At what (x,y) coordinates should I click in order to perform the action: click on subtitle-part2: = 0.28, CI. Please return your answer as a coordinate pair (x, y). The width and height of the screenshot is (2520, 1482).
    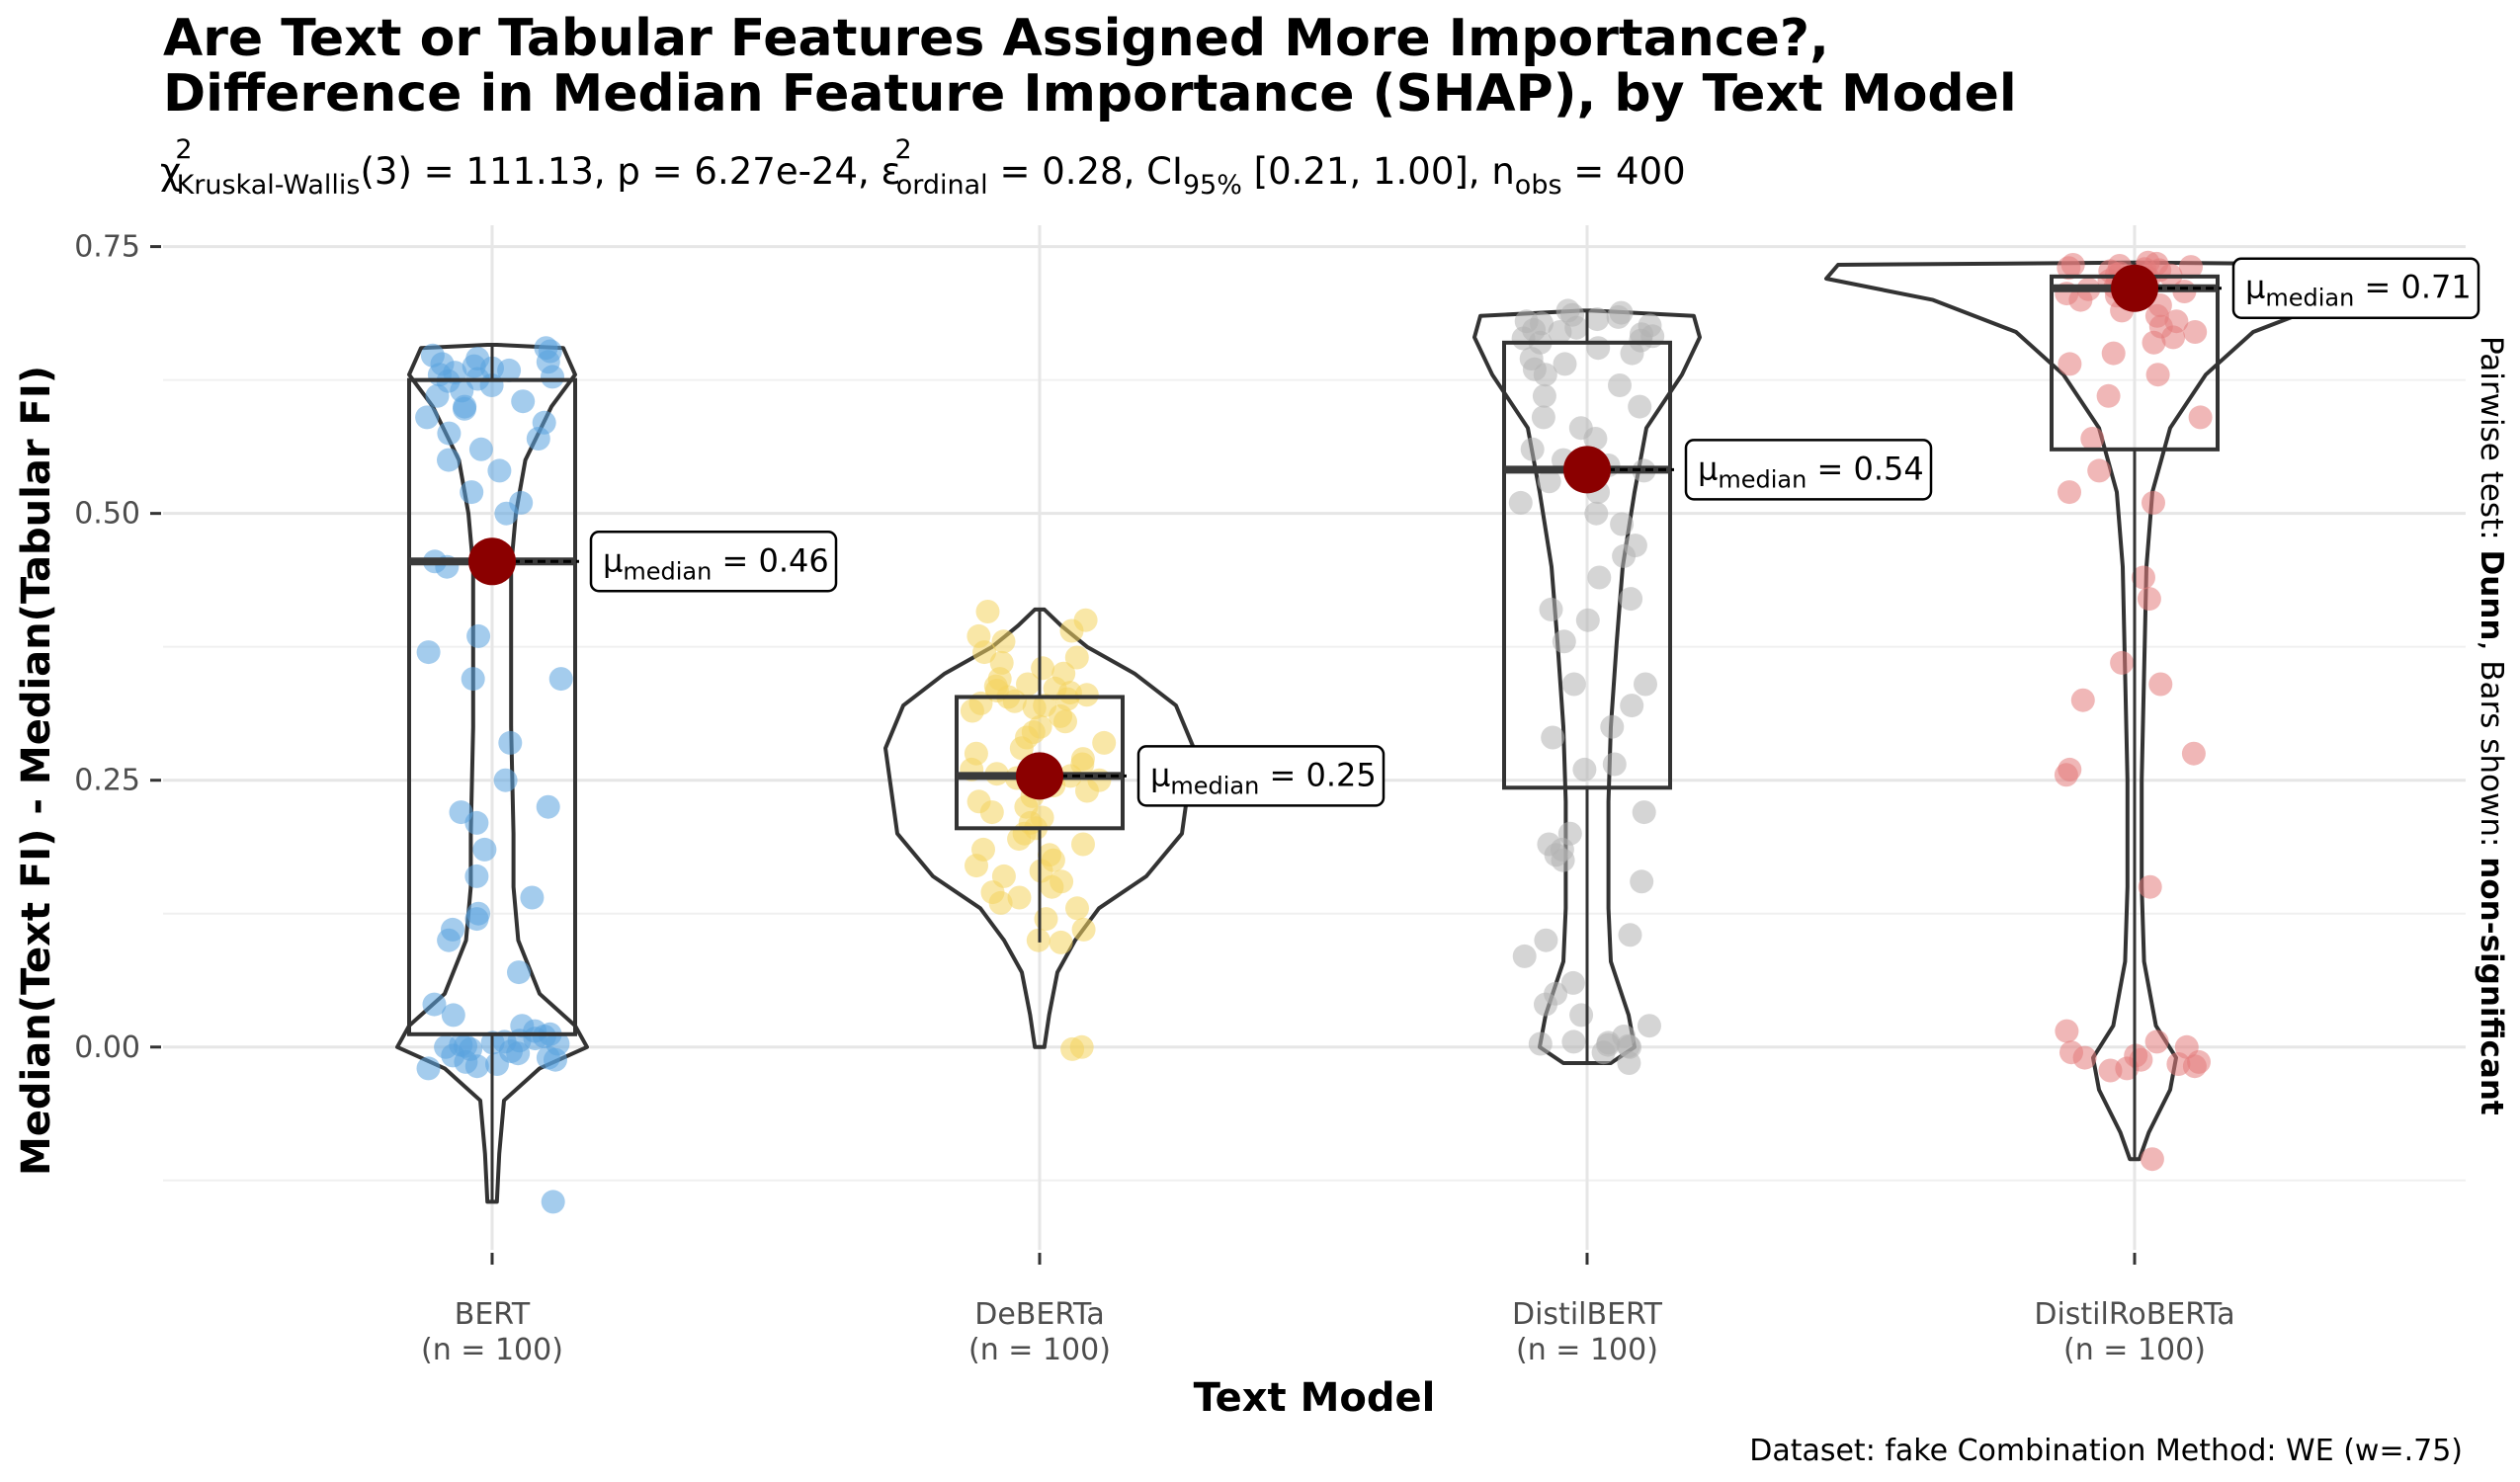
    Looking at the image, I should click on (1085, 171).